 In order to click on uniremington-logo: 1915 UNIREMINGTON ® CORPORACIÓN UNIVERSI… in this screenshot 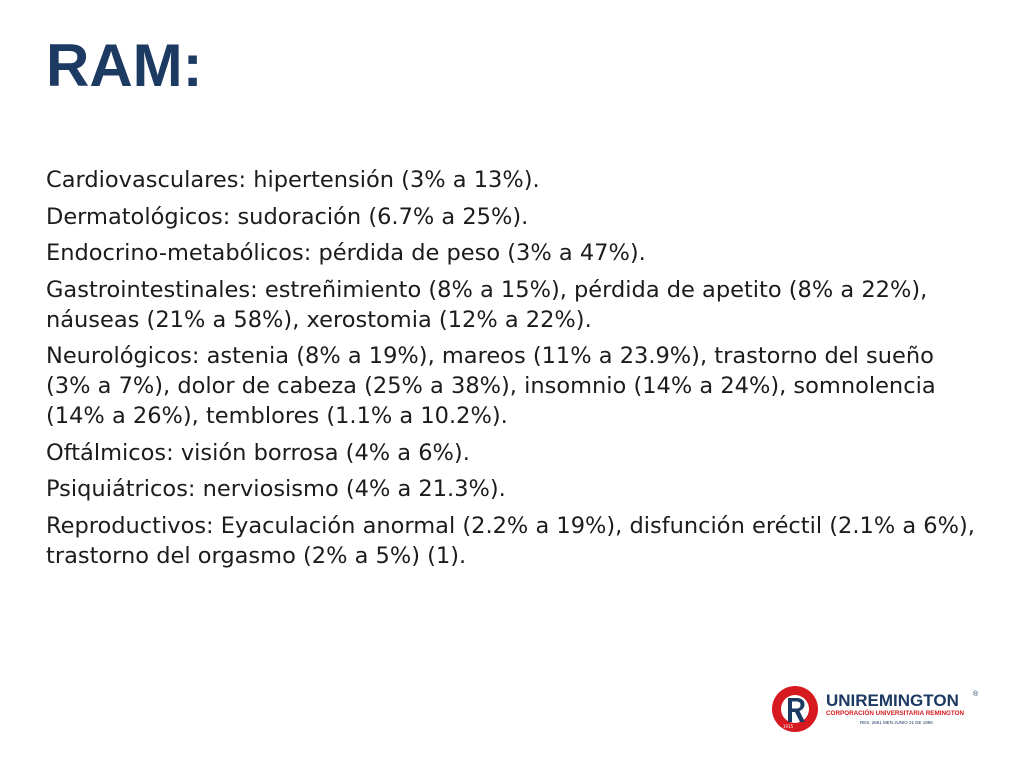, I will do `click(880, 709)`.